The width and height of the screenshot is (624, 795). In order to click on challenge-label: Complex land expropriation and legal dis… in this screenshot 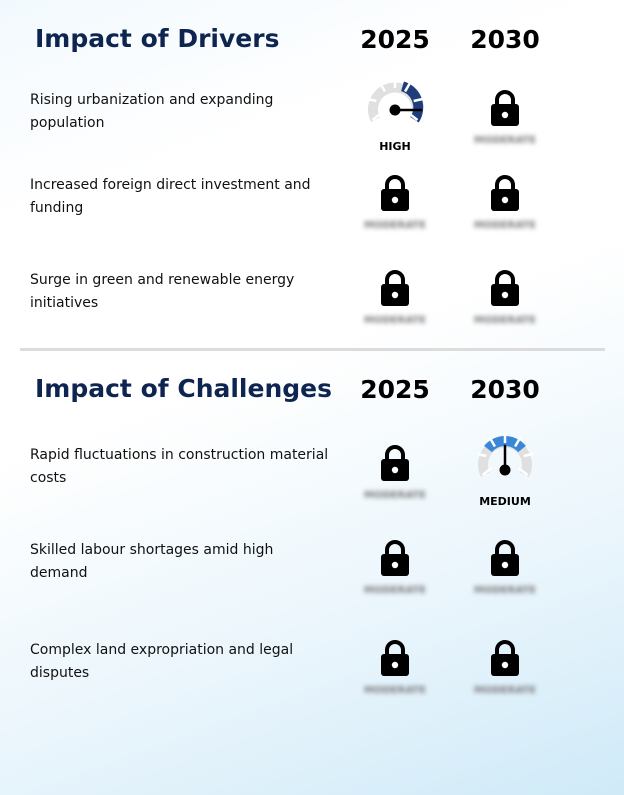, I will do `click(162, 661)`.